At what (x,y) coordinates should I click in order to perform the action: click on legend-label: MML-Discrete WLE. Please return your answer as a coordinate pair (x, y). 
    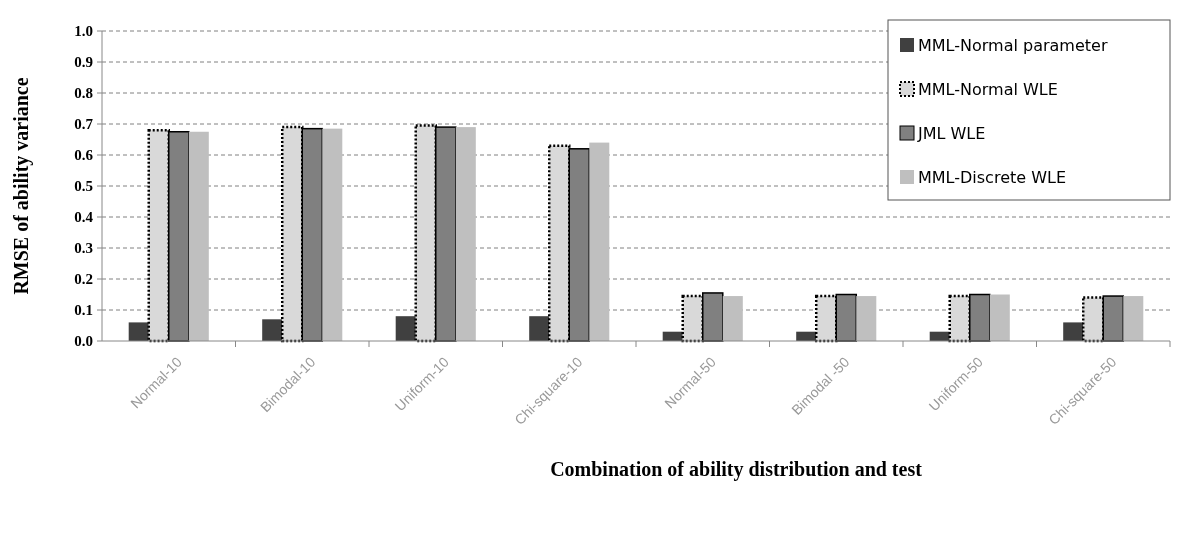
    Looking at the image, I should click on (992, 177).